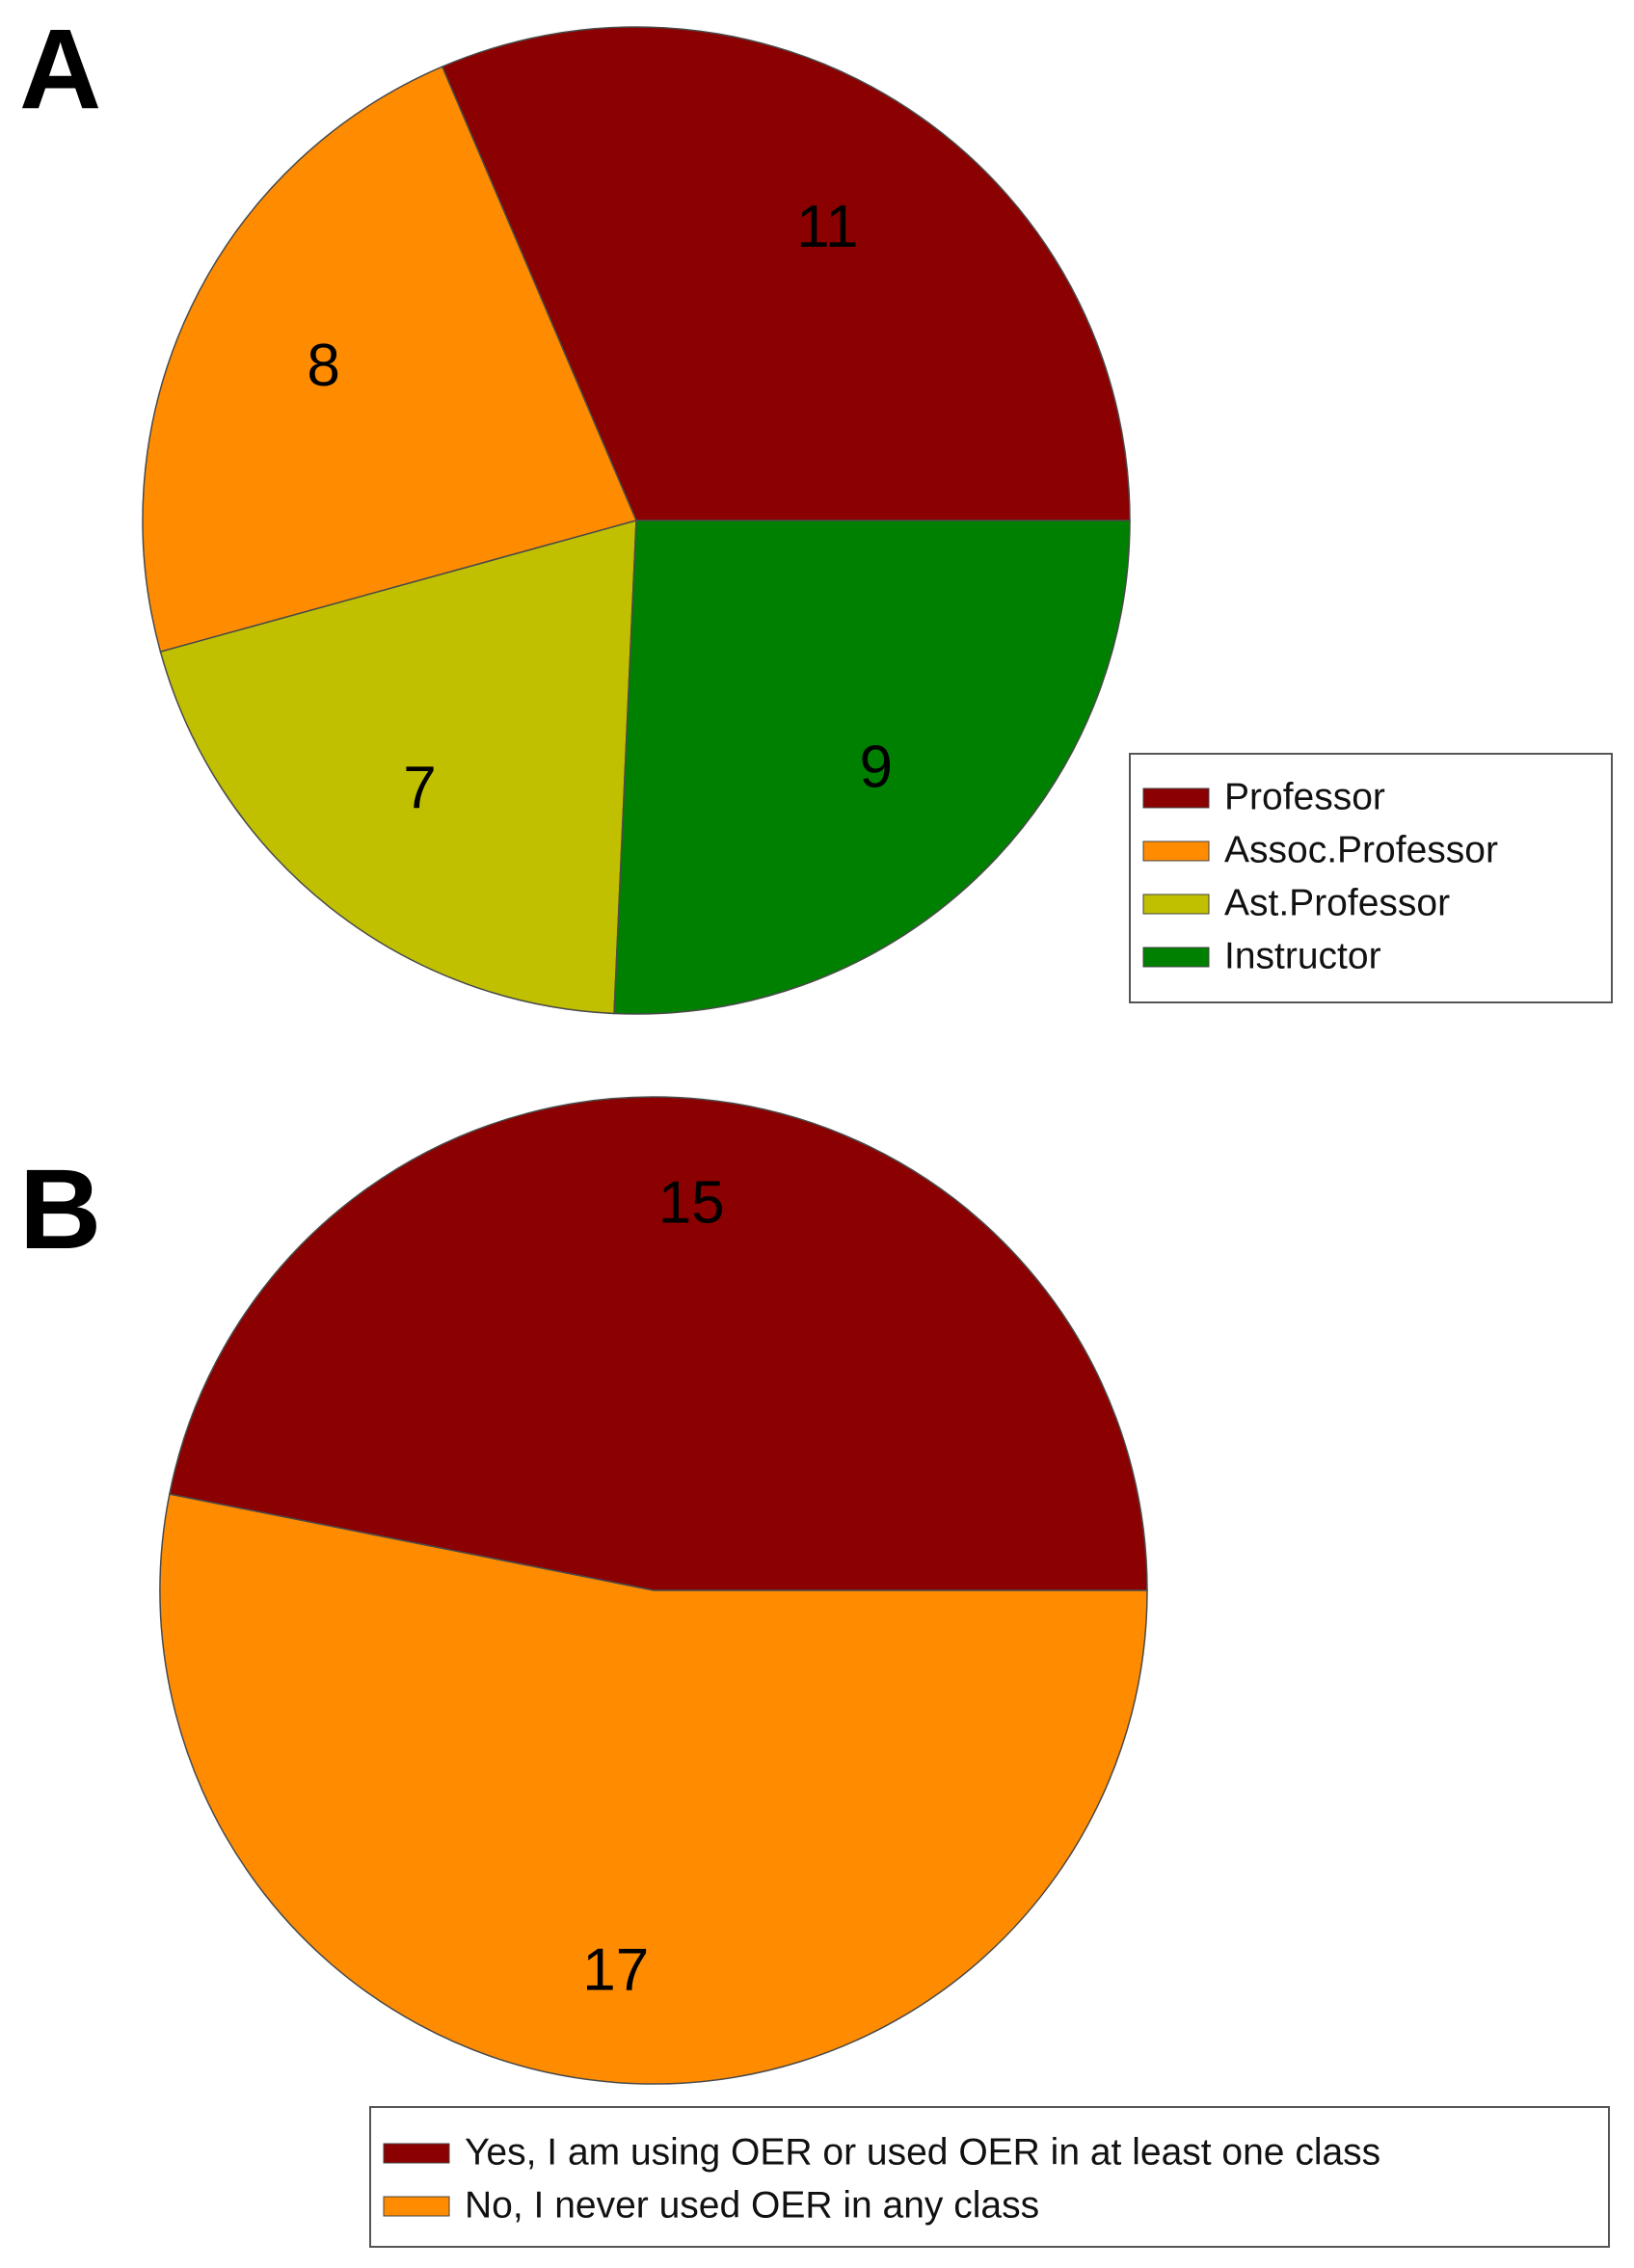 The height and width of the screenshot is (2268, 1634). Describe the element at coordinates (1361, 849) in the screenshot. I see `legend-label: Assoc.Professor` at that location.